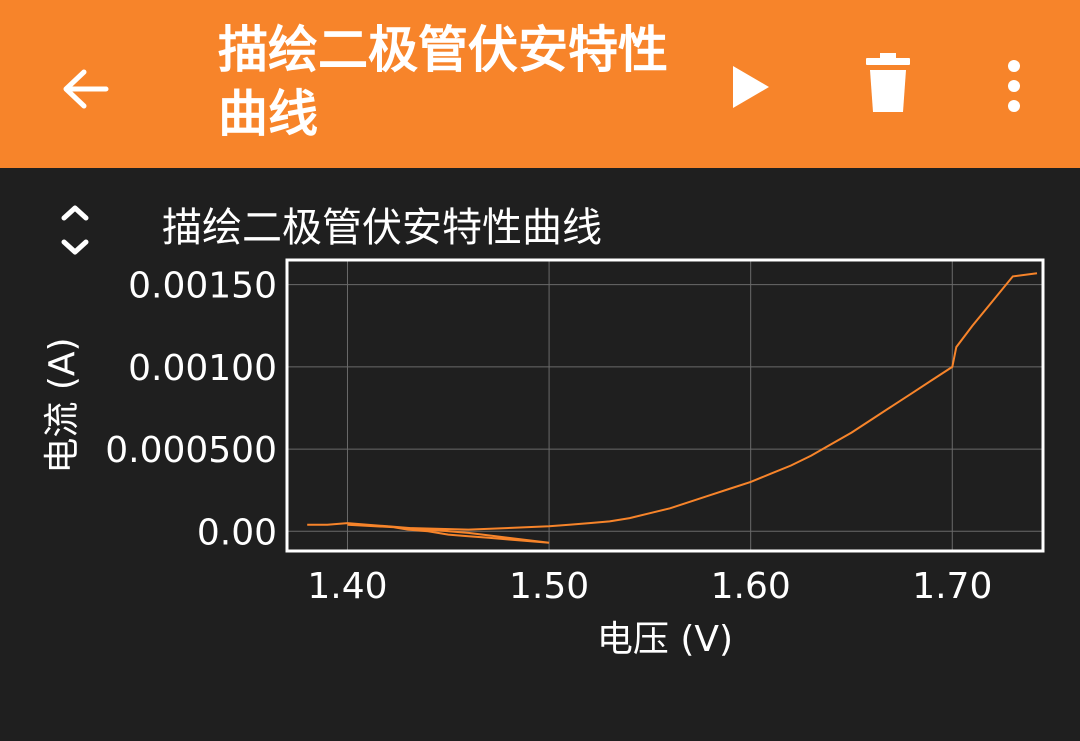  I want to click on y-tick-labels: 0.00 0.000500 0.00100 0.00150, so click(191, 410).